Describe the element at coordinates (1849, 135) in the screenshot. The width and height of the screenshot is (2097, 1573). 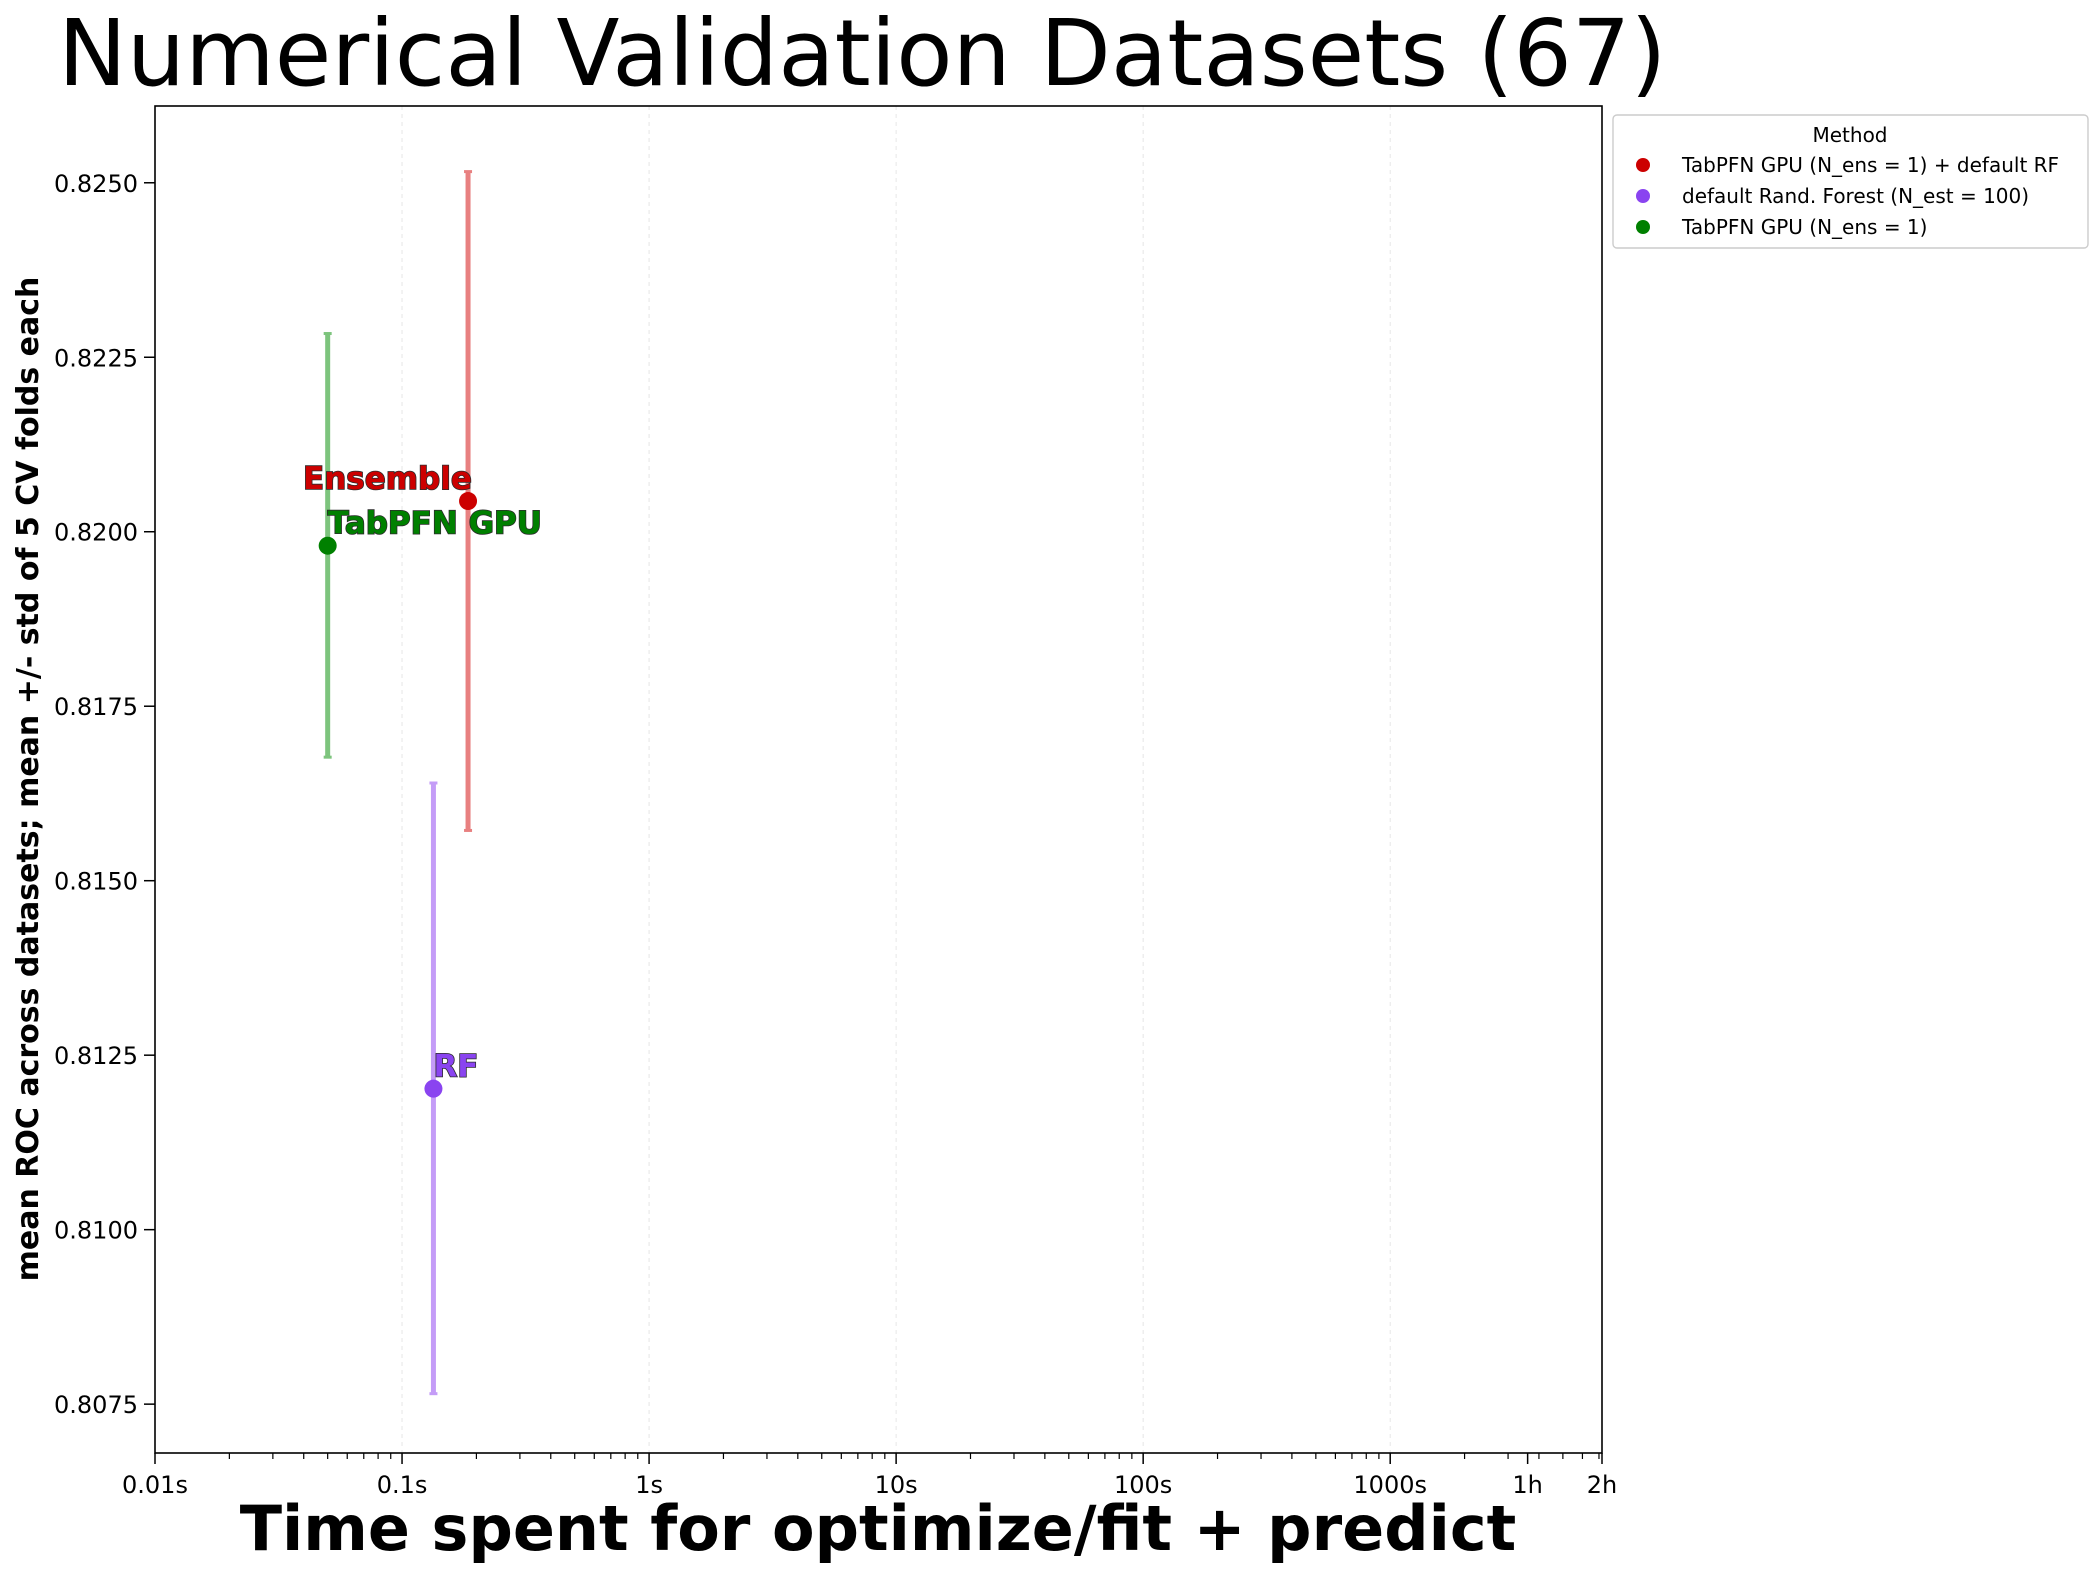
I see `legend-title: Method` at that location.